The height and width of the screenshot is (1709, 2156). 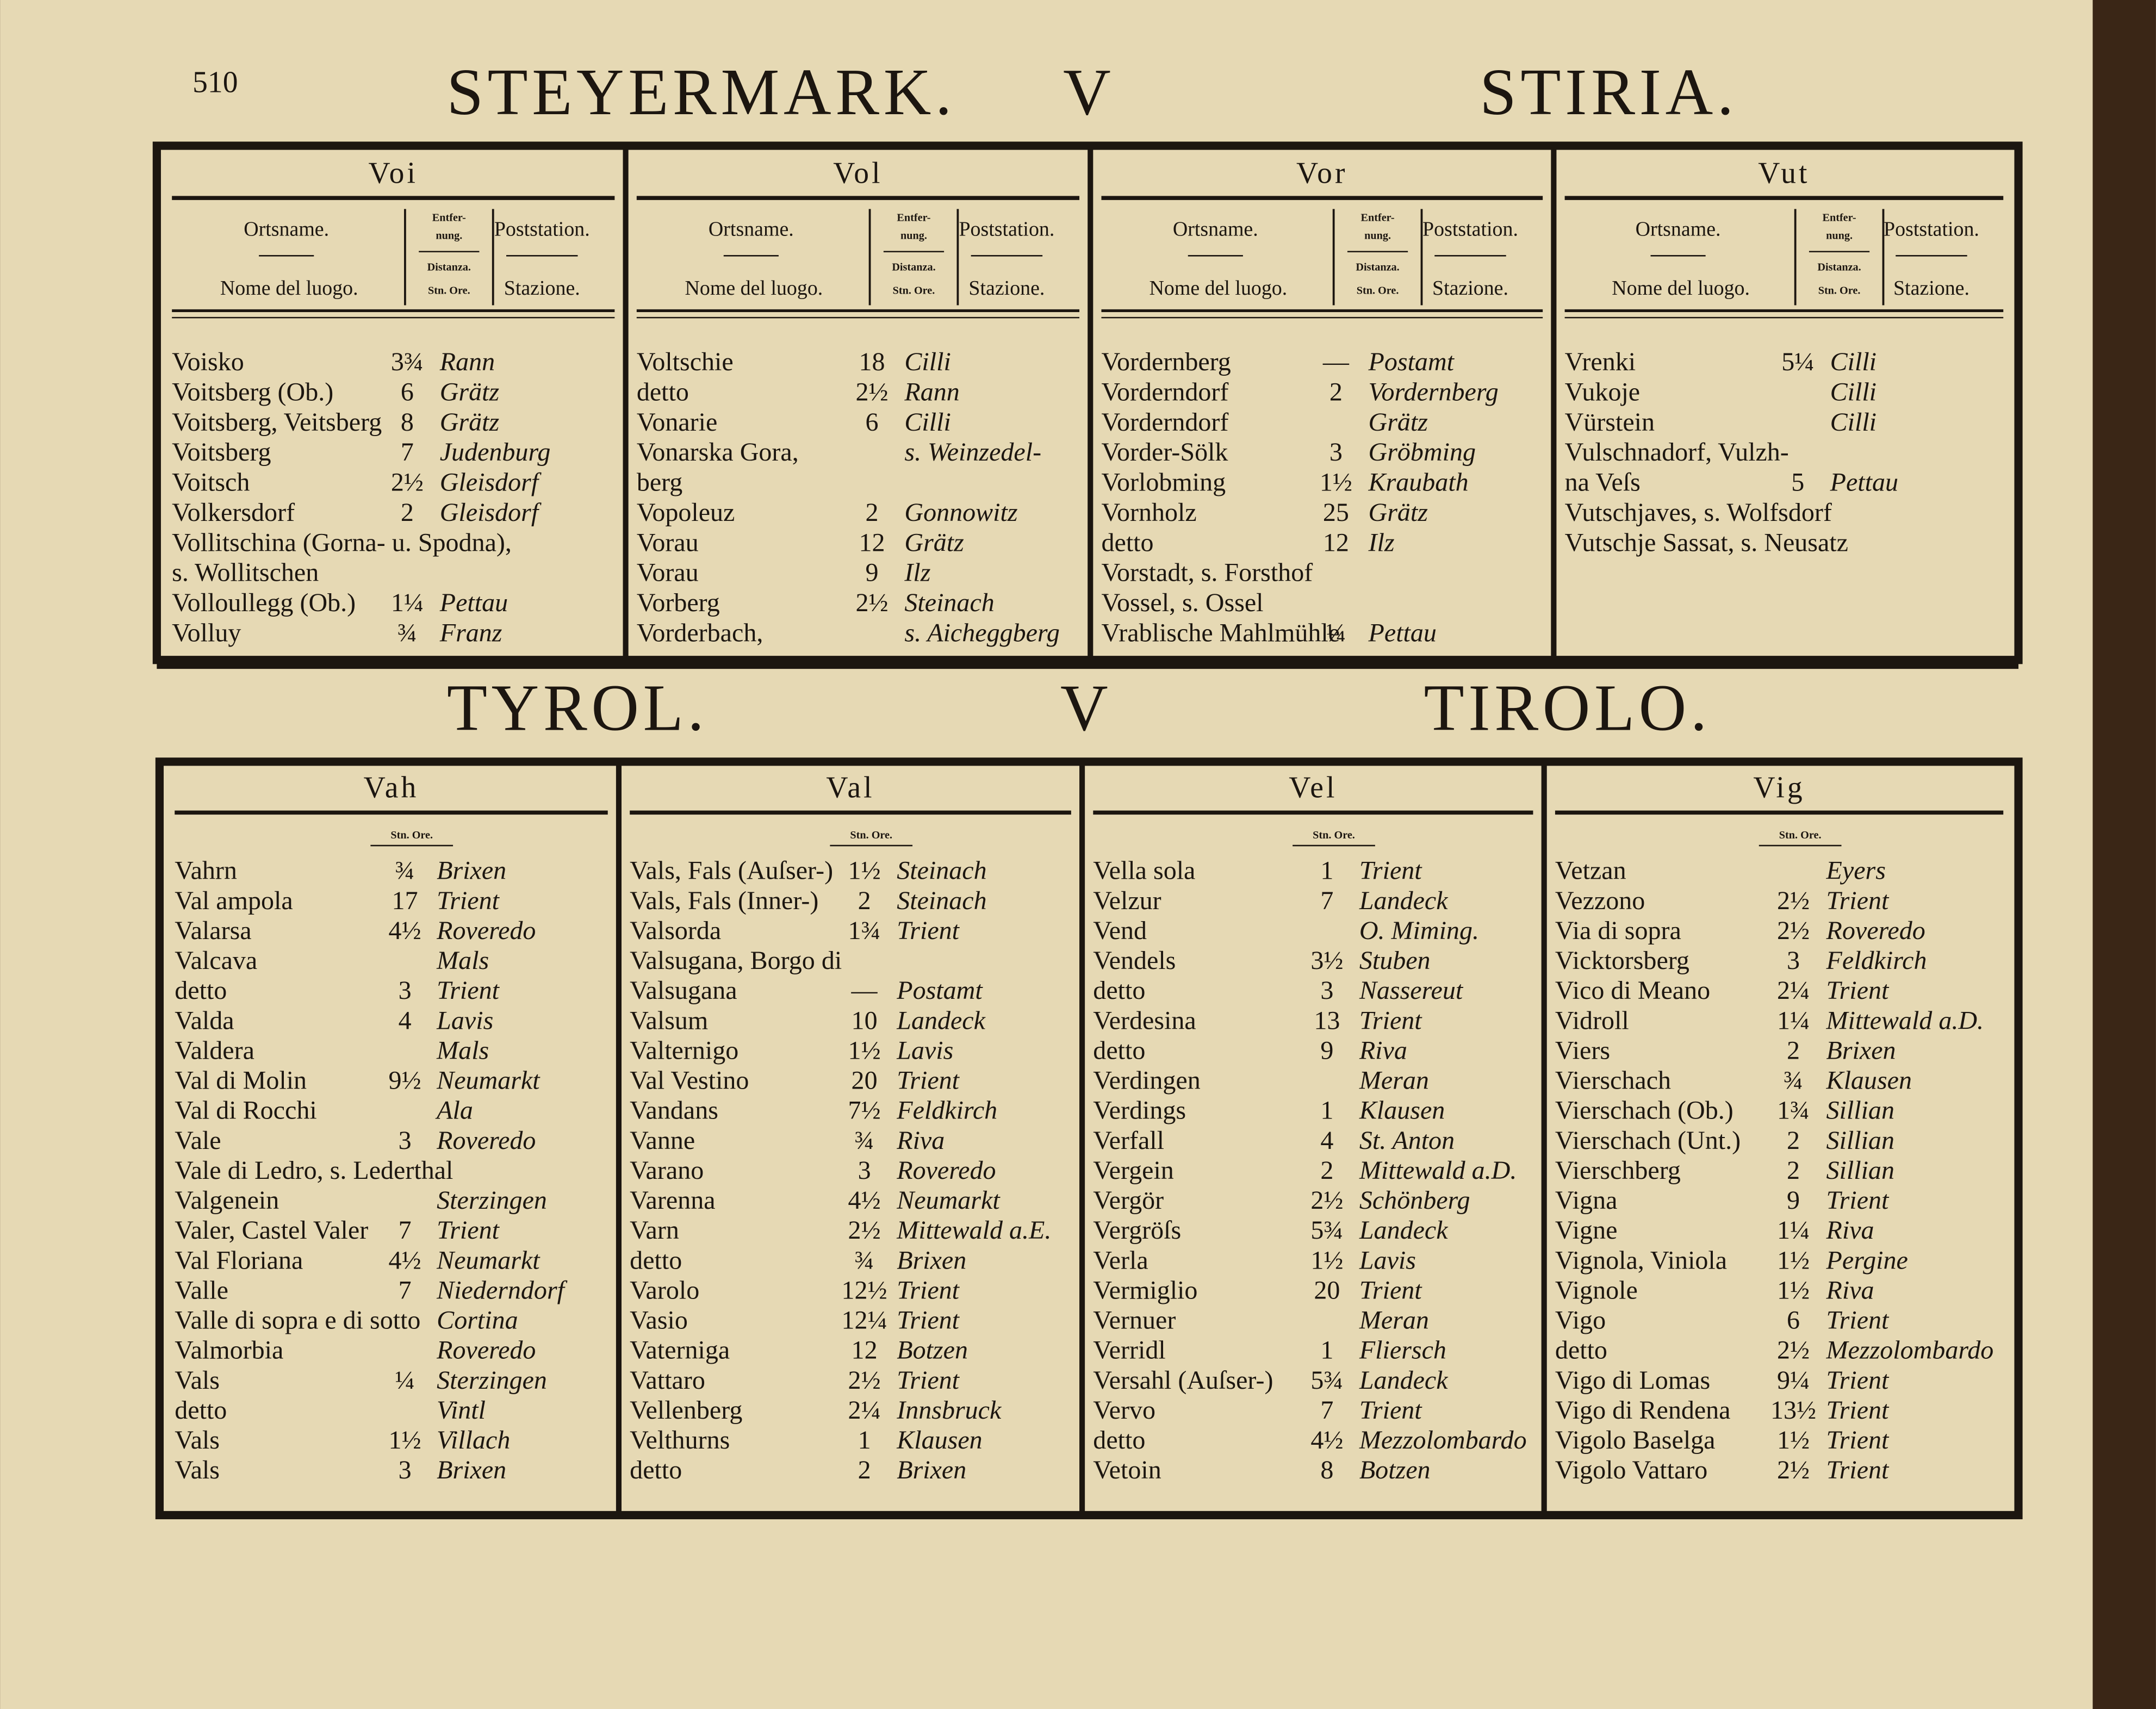 I want to click on post-station: Mittewald a.D., so click(x=1438, y=1170).